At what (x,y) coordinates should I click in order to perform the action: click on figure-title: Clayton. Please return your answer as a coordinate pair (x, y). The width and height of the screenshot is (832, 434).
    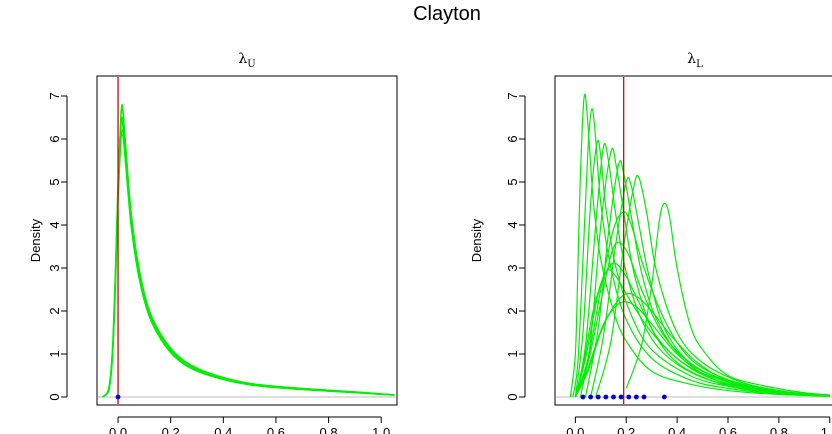
    Looking at the image, I should click on (447, 14).